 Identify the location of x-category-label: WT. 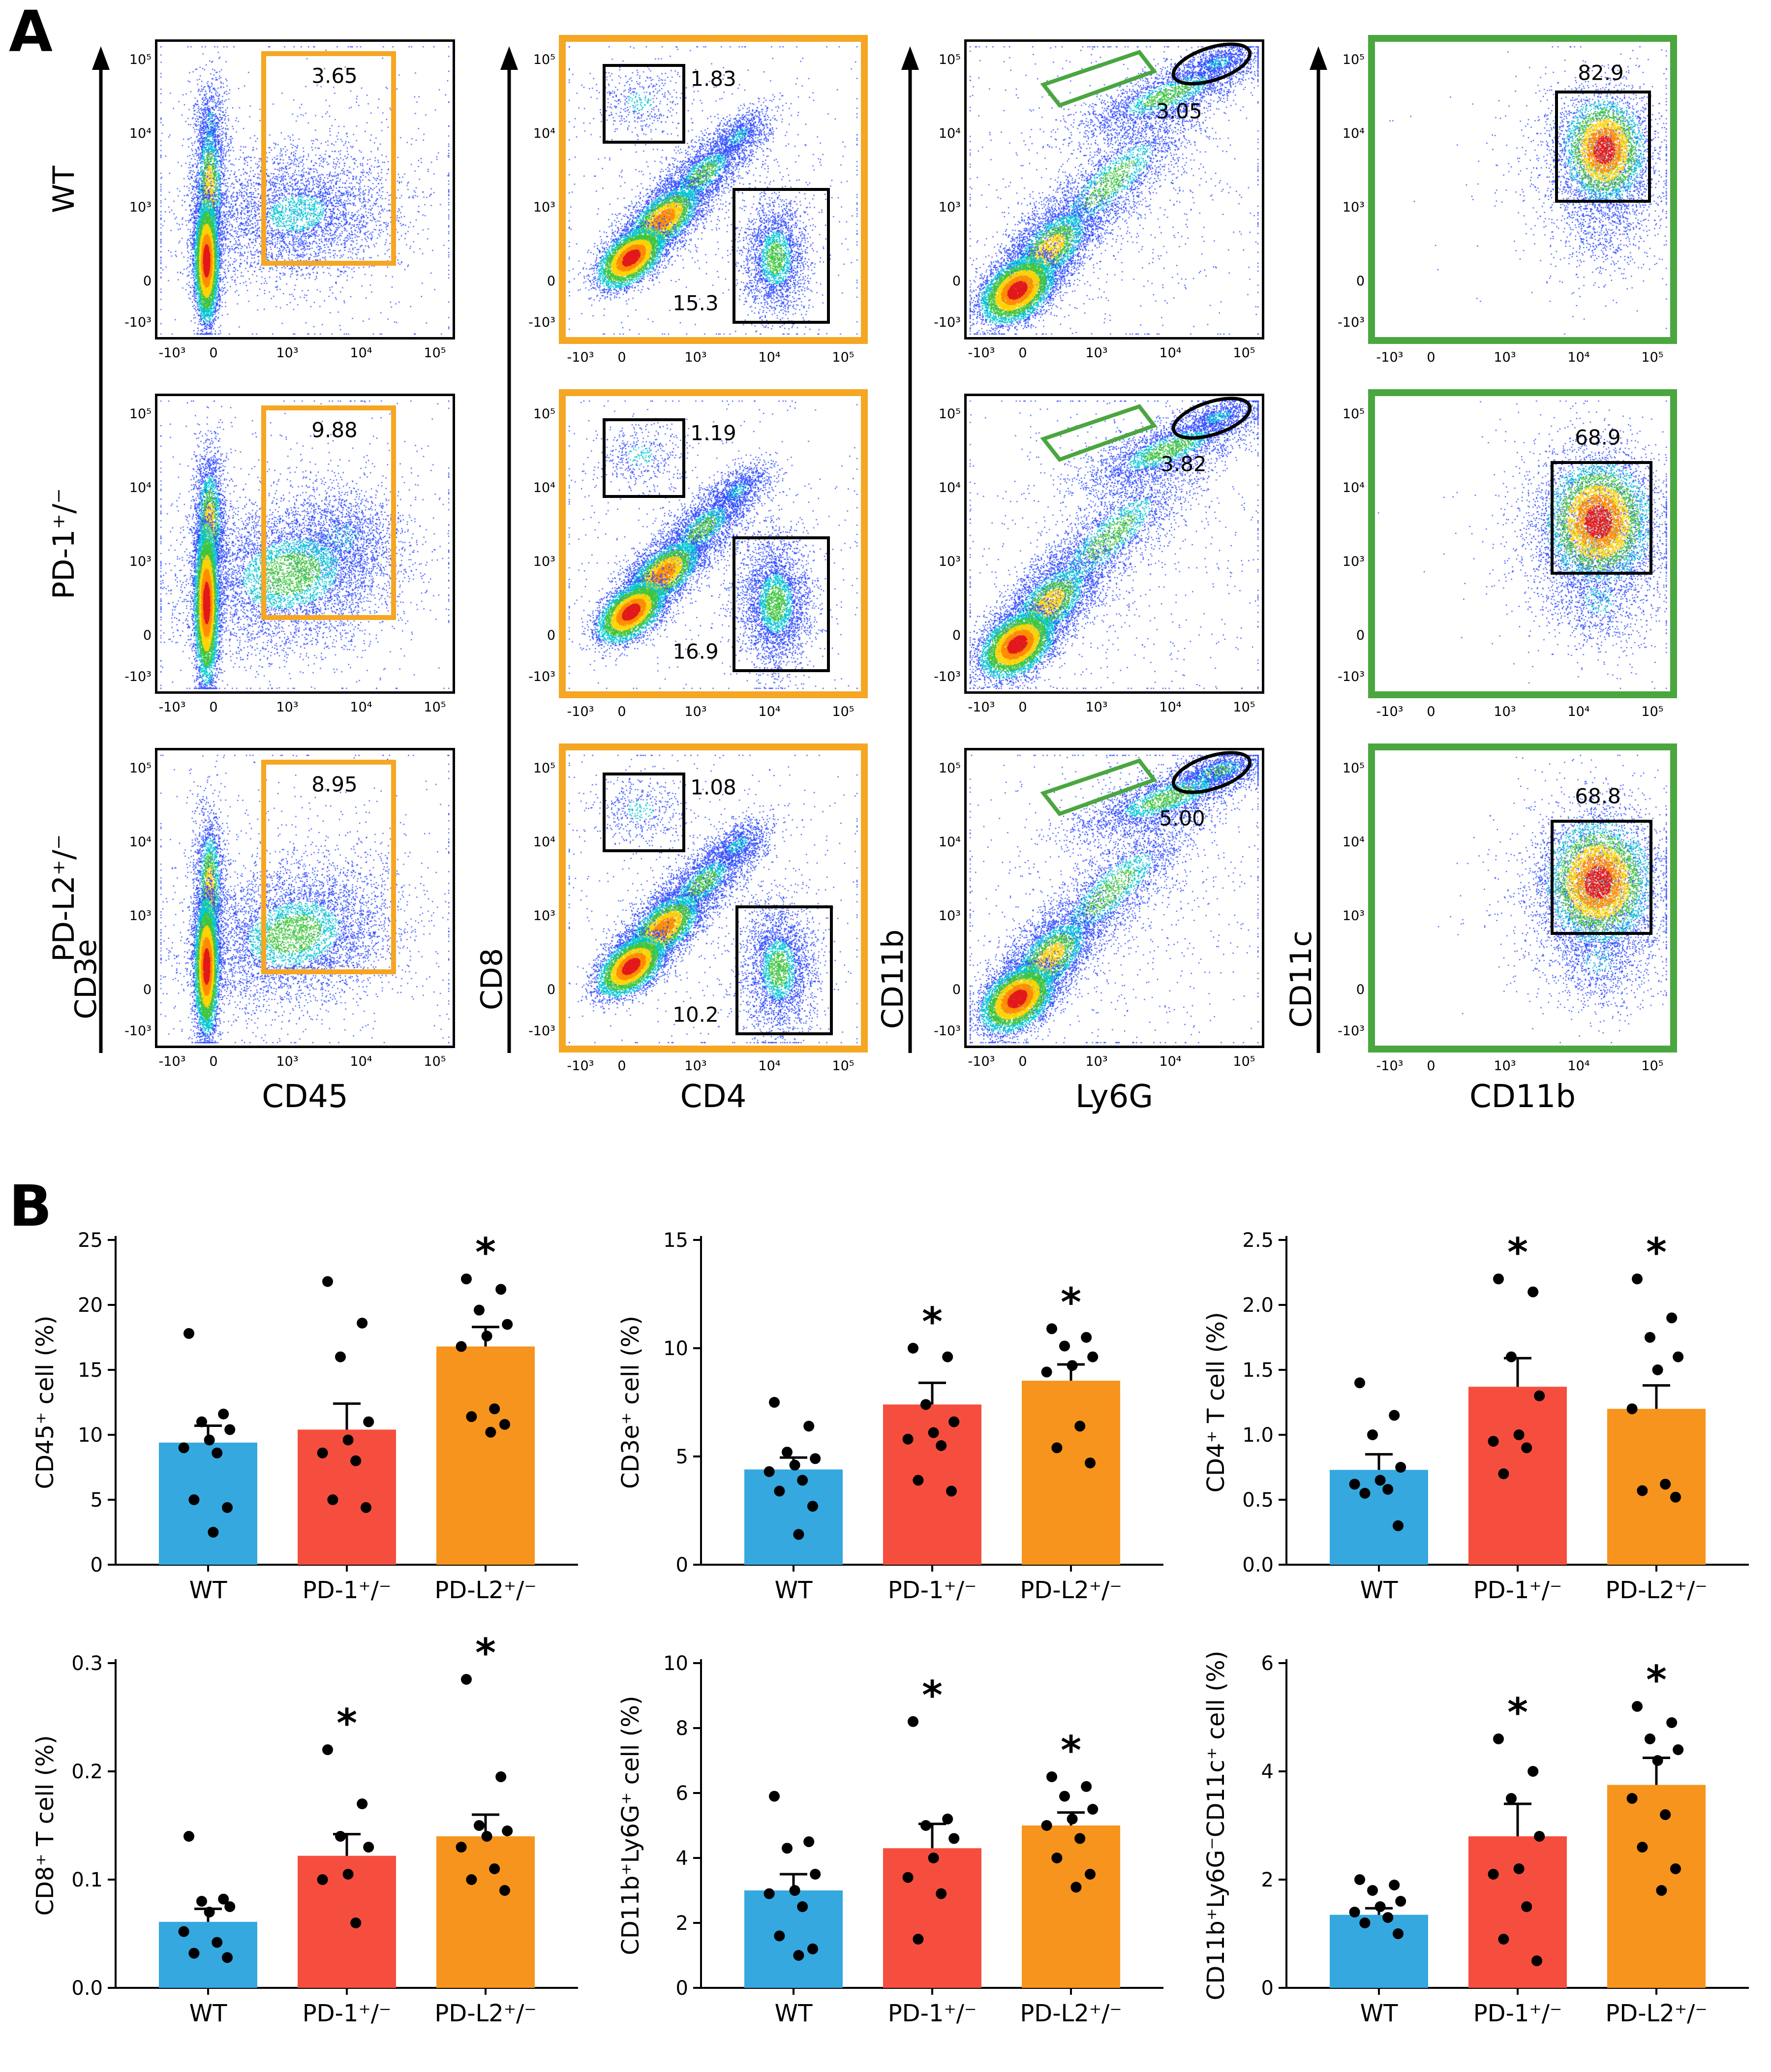
(208, 1590).